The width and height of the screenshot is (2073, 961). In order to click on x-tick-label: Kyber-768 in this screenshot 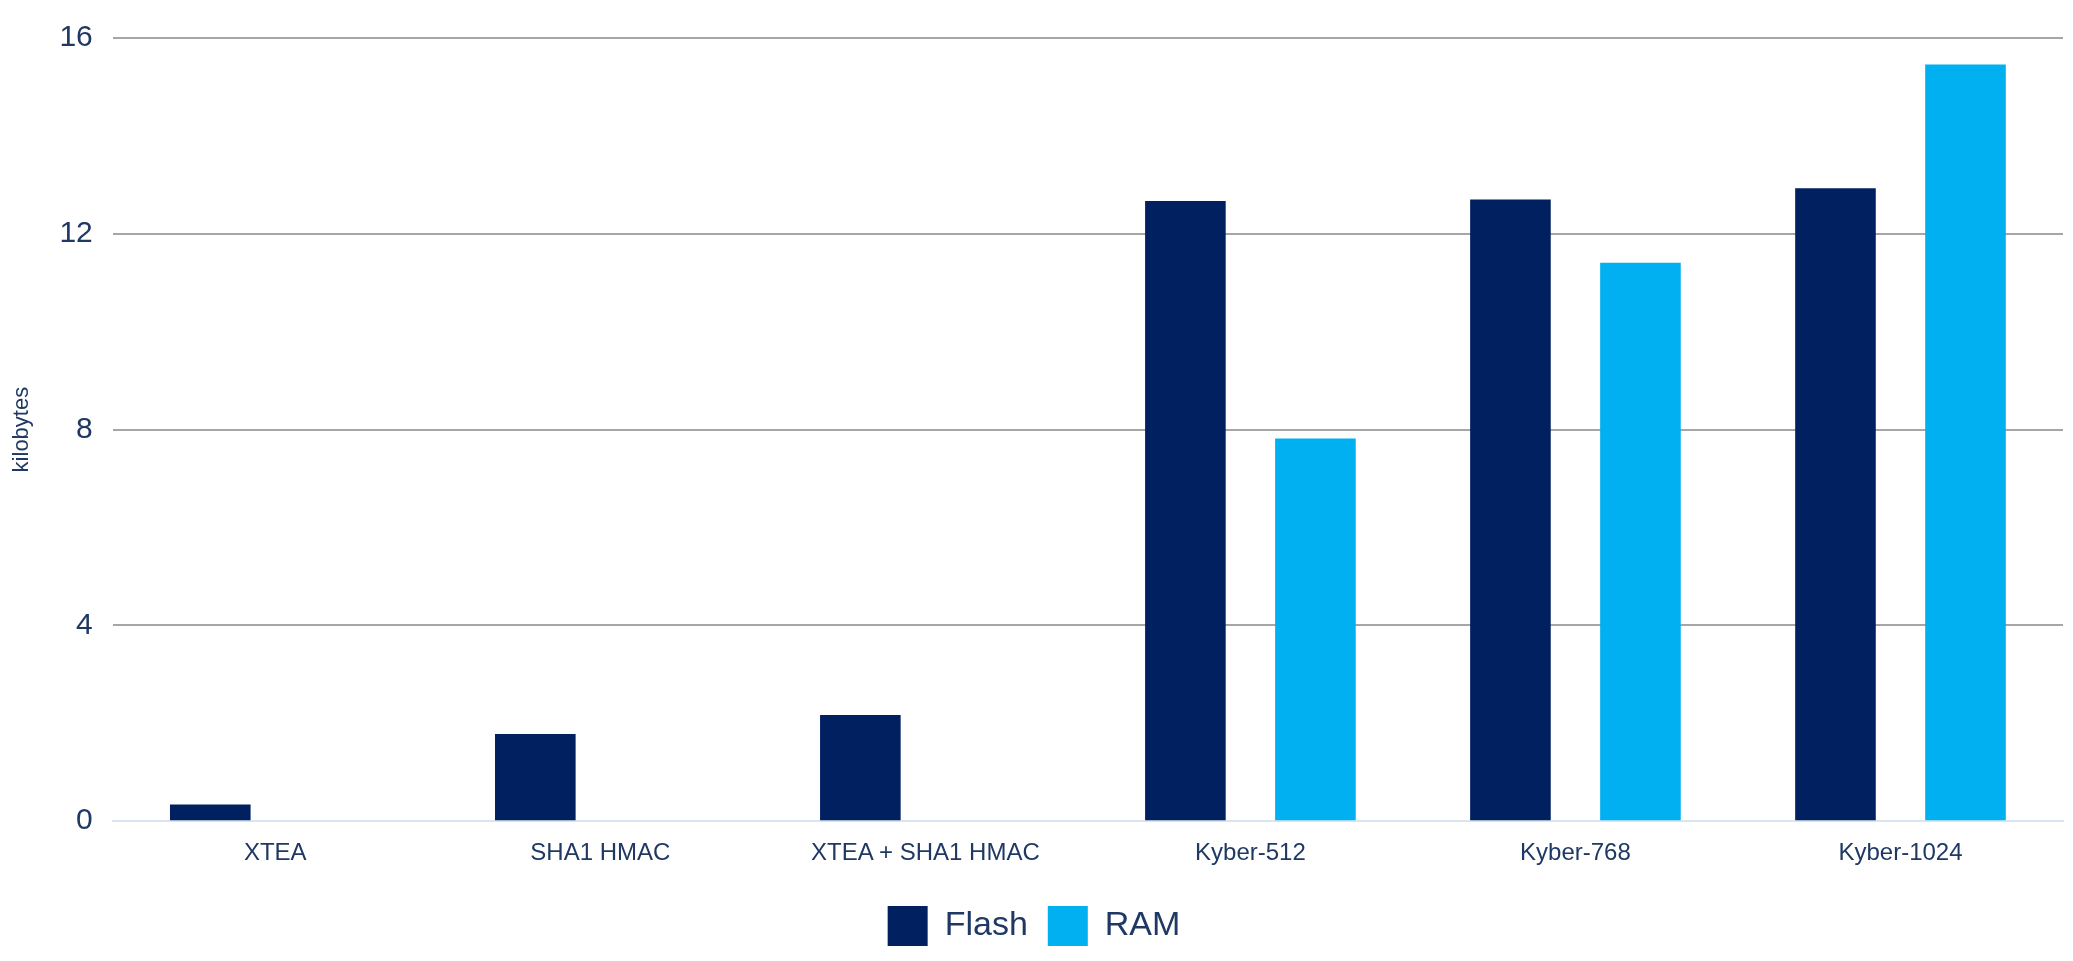, I will do `click(1575, 852)`.